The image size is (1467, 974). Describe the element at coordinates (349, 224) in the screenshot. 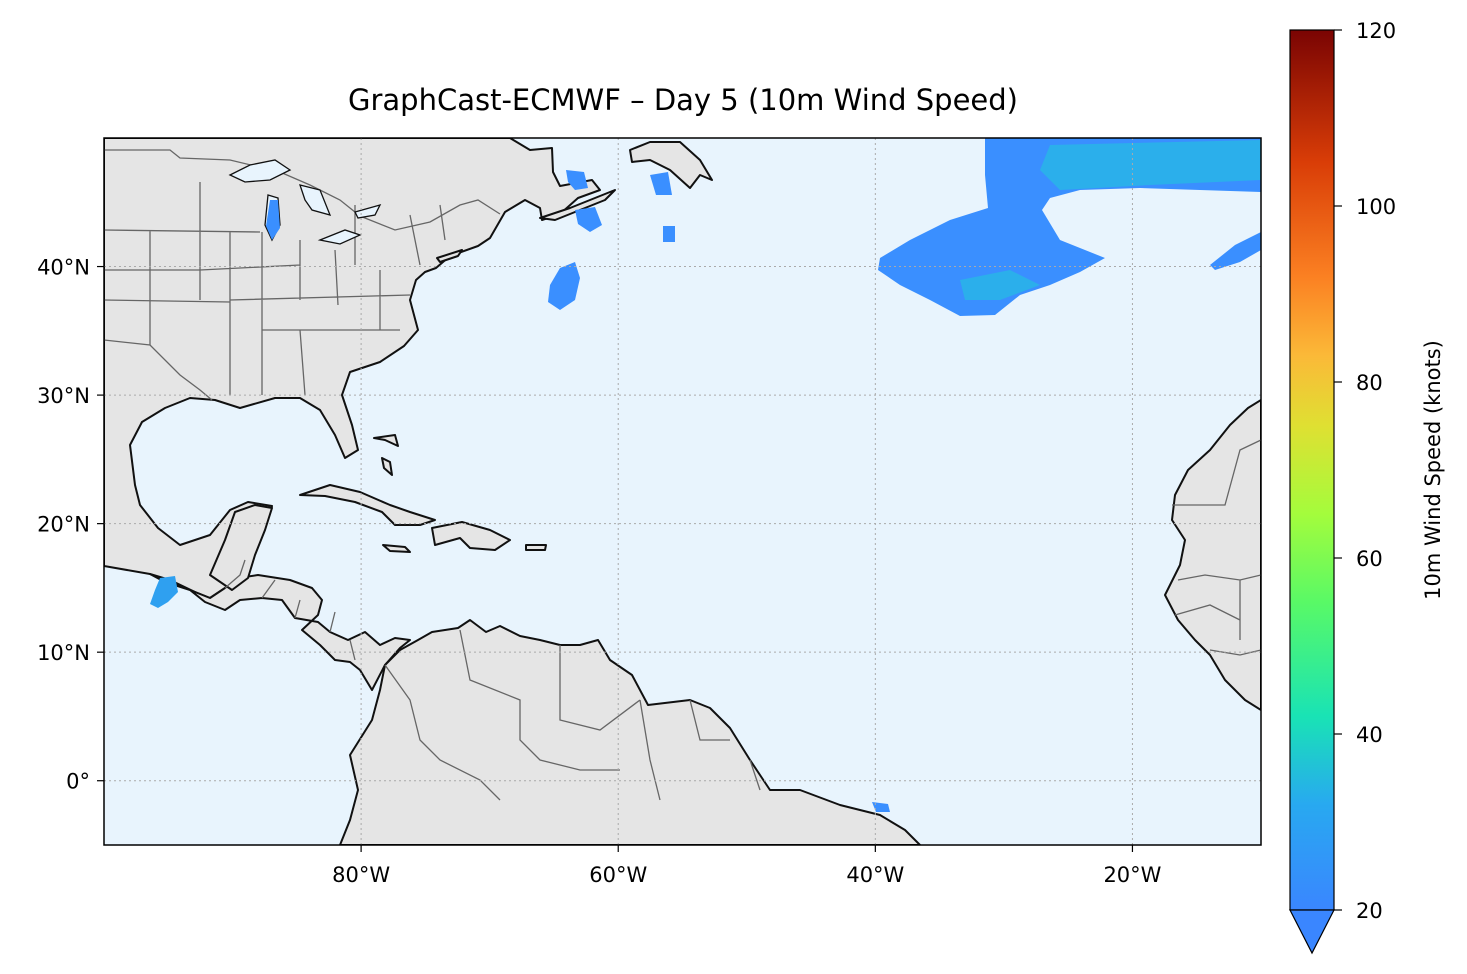

I see `lake-erie-ontario` at that location.